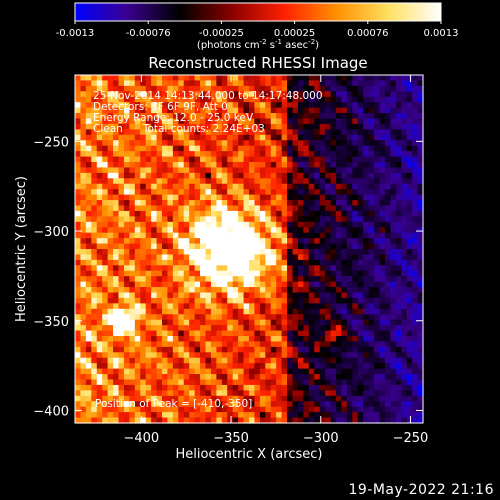  I want to click on colorbar-tick-label: -0.00025, so click(221, 33).